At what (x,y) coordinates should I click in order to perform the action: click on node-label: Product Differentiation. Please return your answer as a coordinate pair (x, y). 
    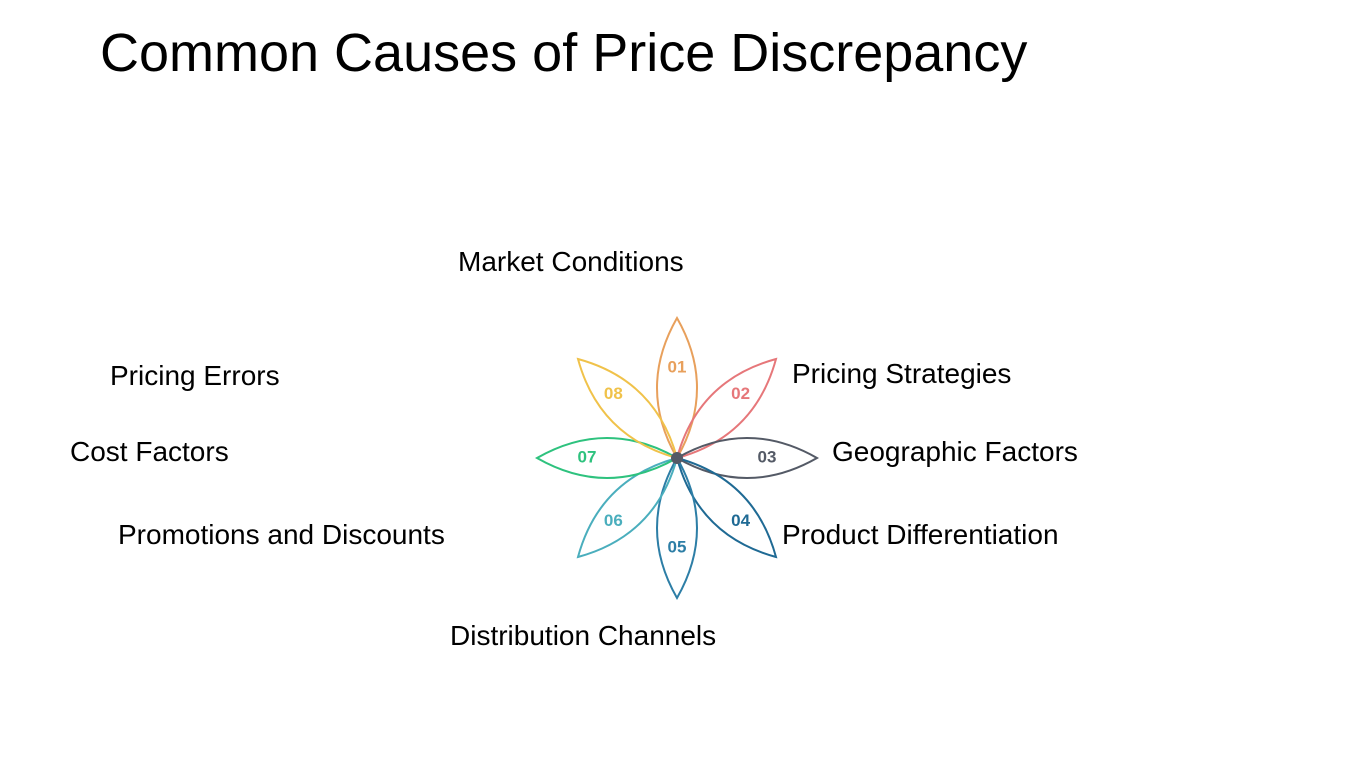
    Looking at the image, I should click on (920, 534).